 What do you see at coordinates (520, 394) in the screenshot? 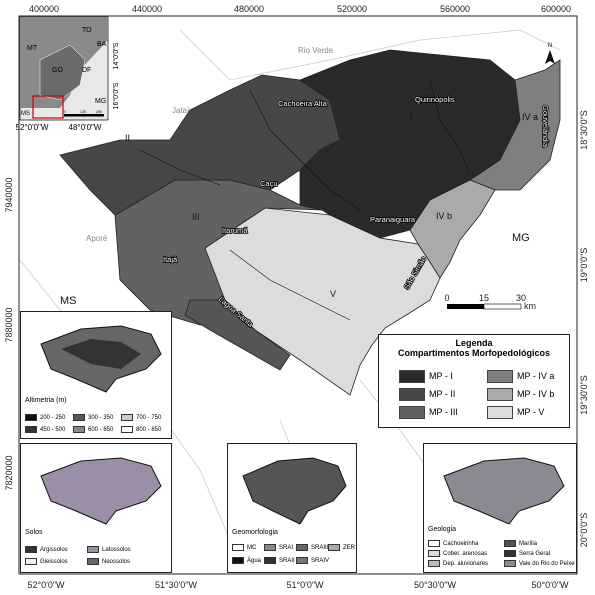
I see `legend-item: MP - IV b` at bounding box center [520, 394].